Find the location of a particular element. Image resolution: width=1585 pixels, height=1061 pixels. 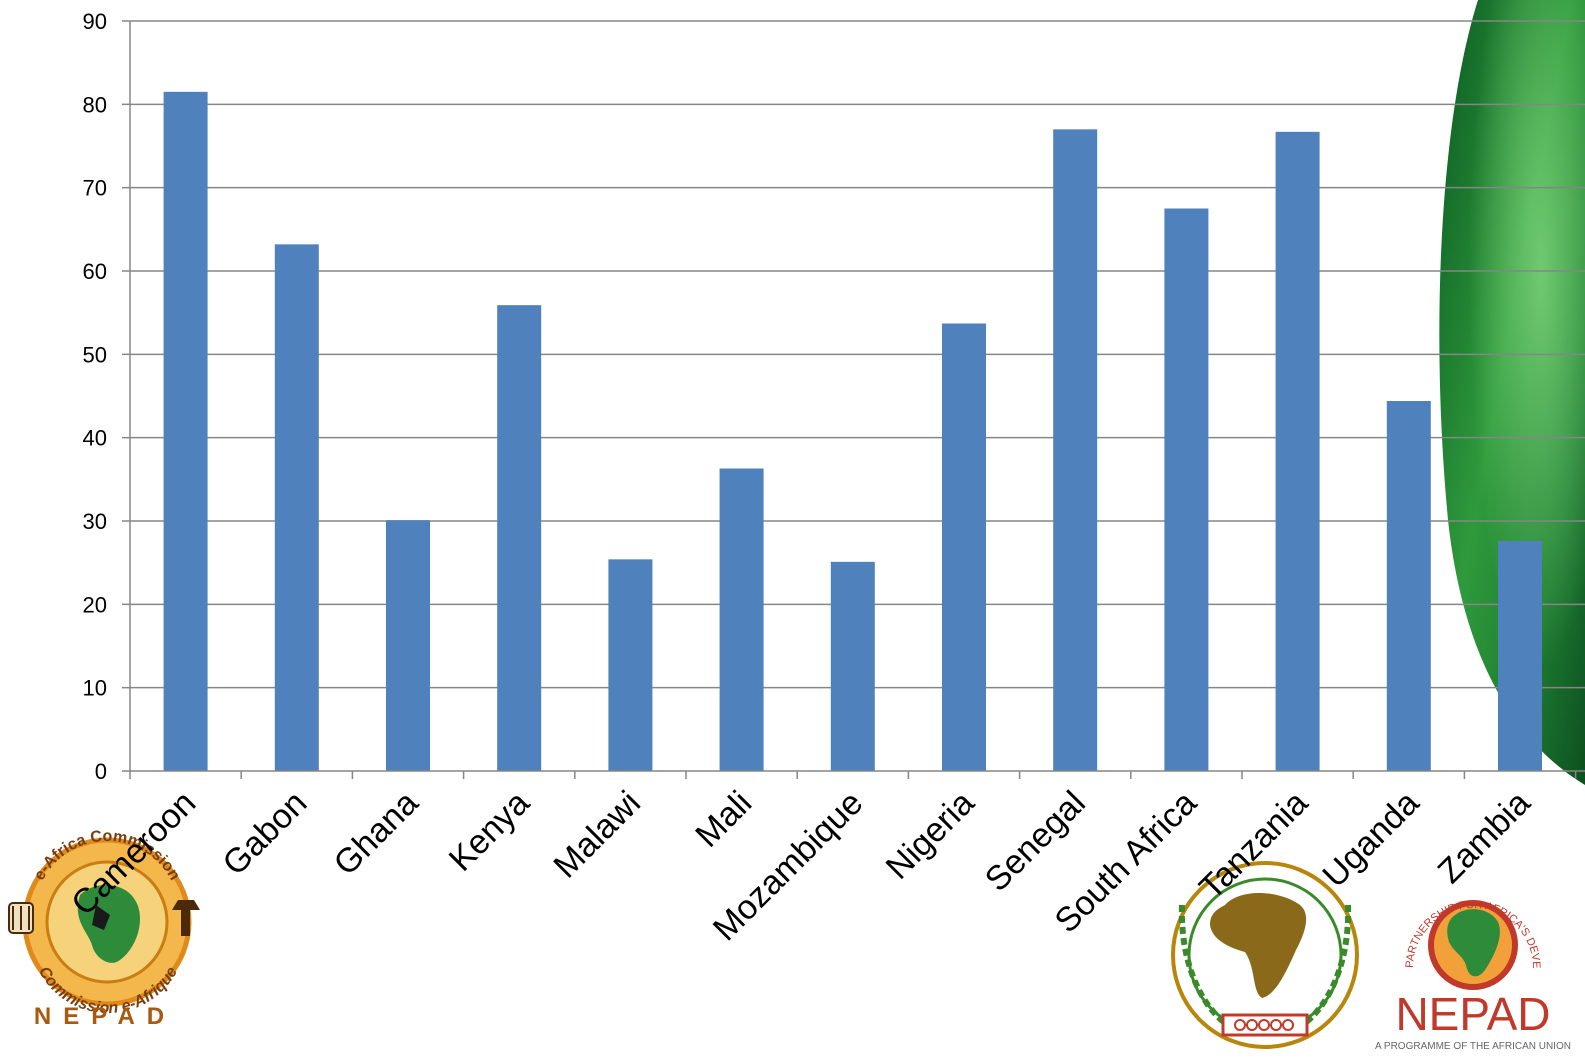

y-tick-labels: 0 10 20 30 40 50 60 70 80 90 is located at coordinates (95, 396).